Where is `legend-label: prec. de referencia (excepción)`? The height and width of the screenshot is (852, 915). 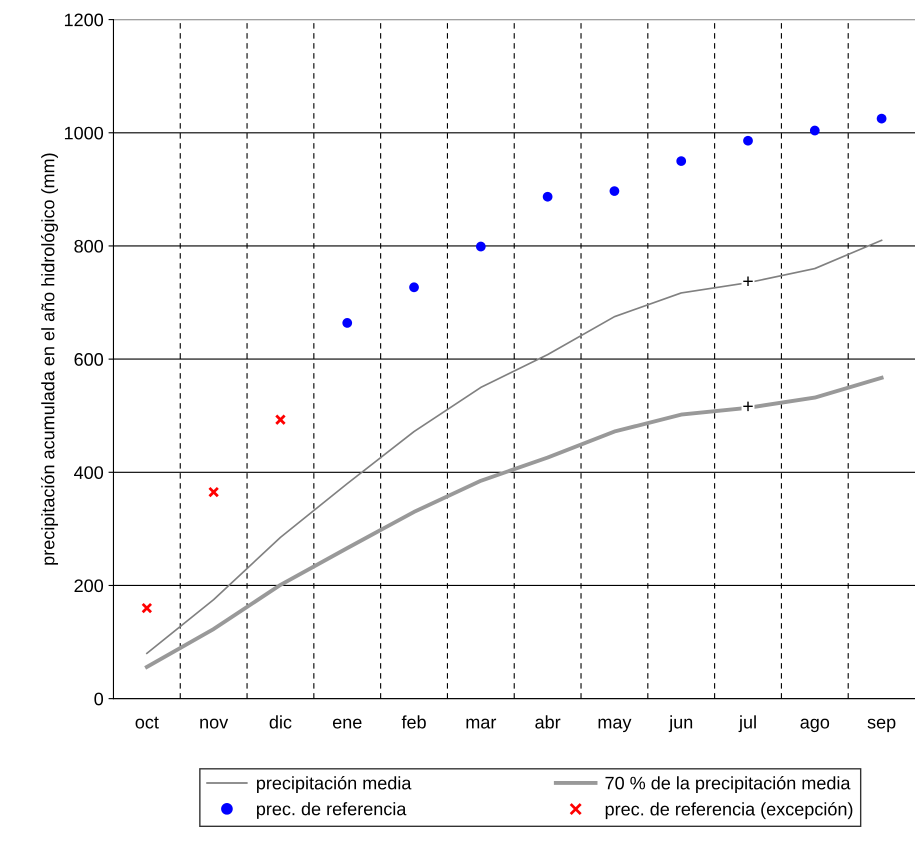
legend-label: prec. de referencia (excepción) is located at coordinates (729, 811).